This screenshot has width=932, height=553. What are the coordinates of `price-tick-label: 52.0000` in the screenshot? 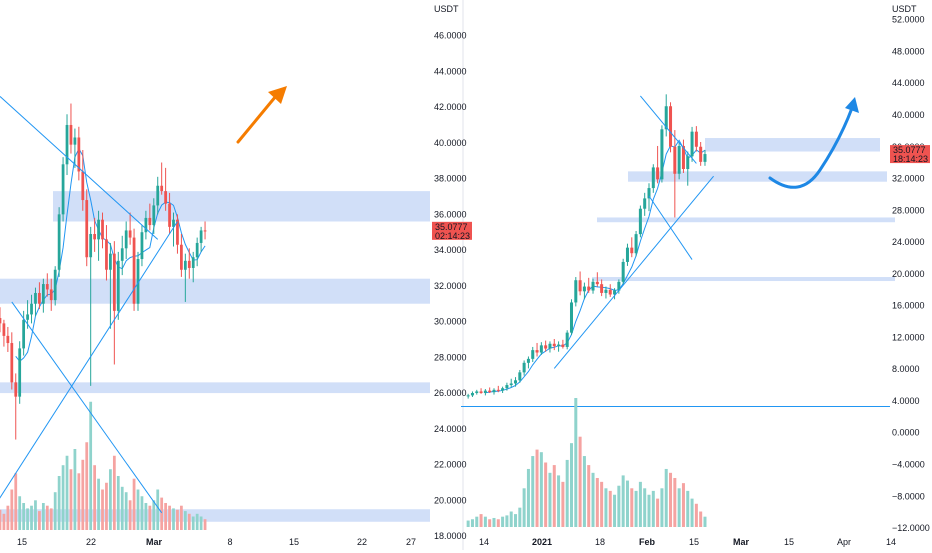 It's located at (908, 20).